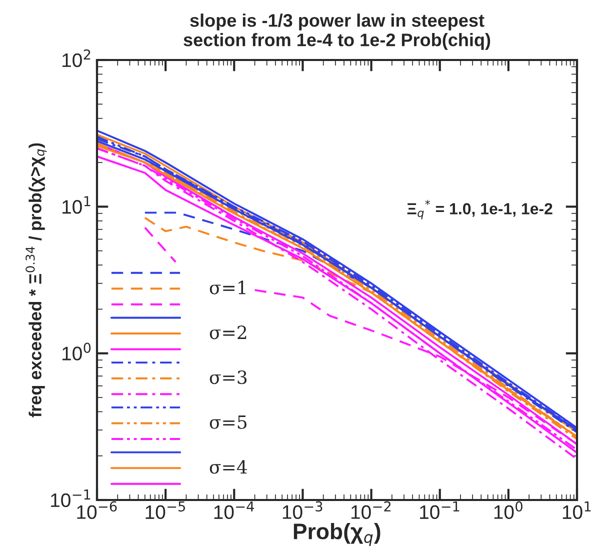  What do you see at coordinates (76, 351) in the screenshot?
I see `y-tick-label: 10$^{0}$` at bounding box center [76, 351].